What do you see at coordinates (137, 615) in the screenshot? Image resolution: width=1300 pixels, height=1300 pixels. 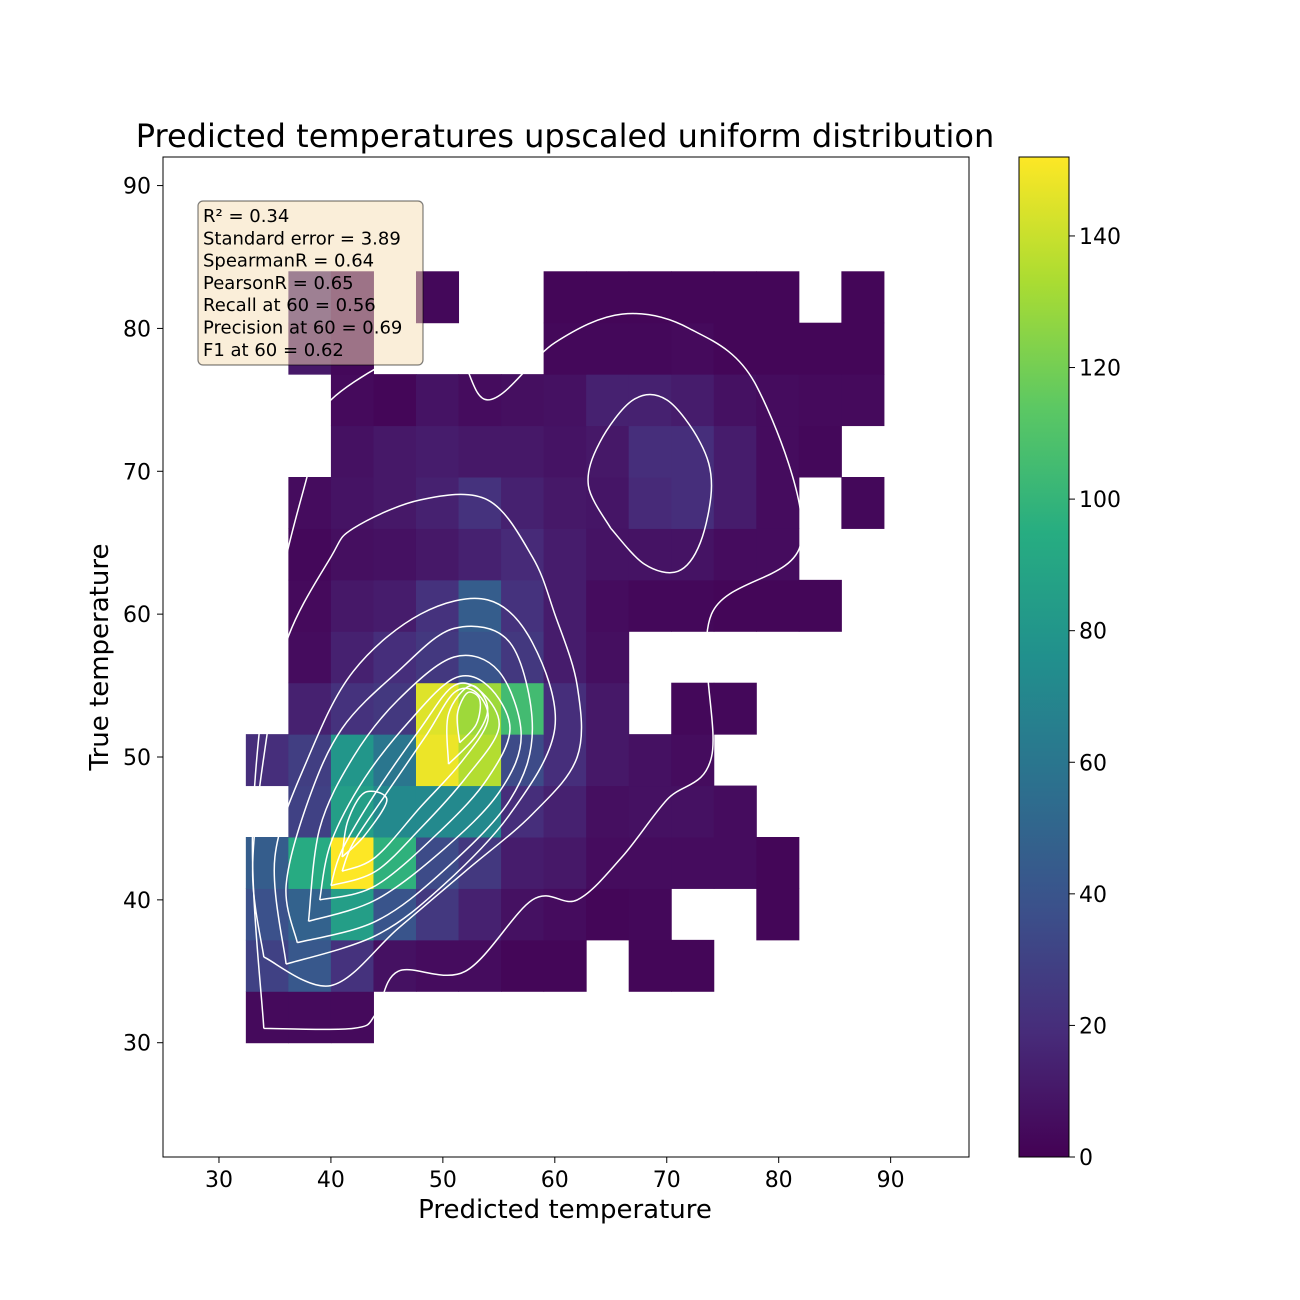 I see `y-tick-label: 60` at bounding box center [137, 615].